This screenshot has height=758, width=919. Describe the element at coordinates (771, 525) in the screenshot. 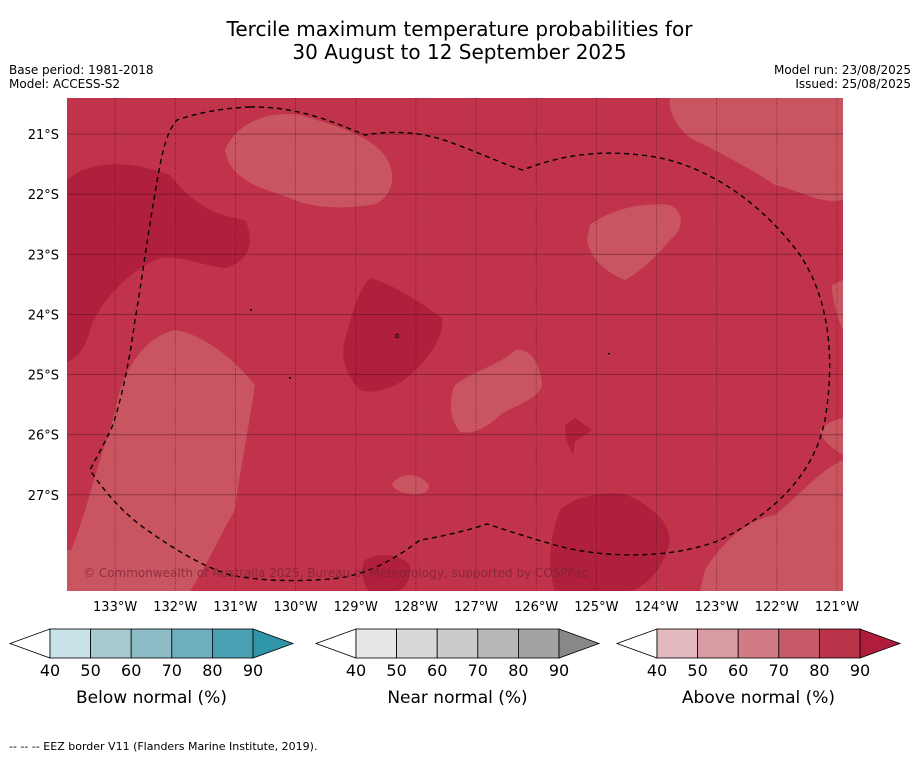

I see `field-60-southeast` at that location.